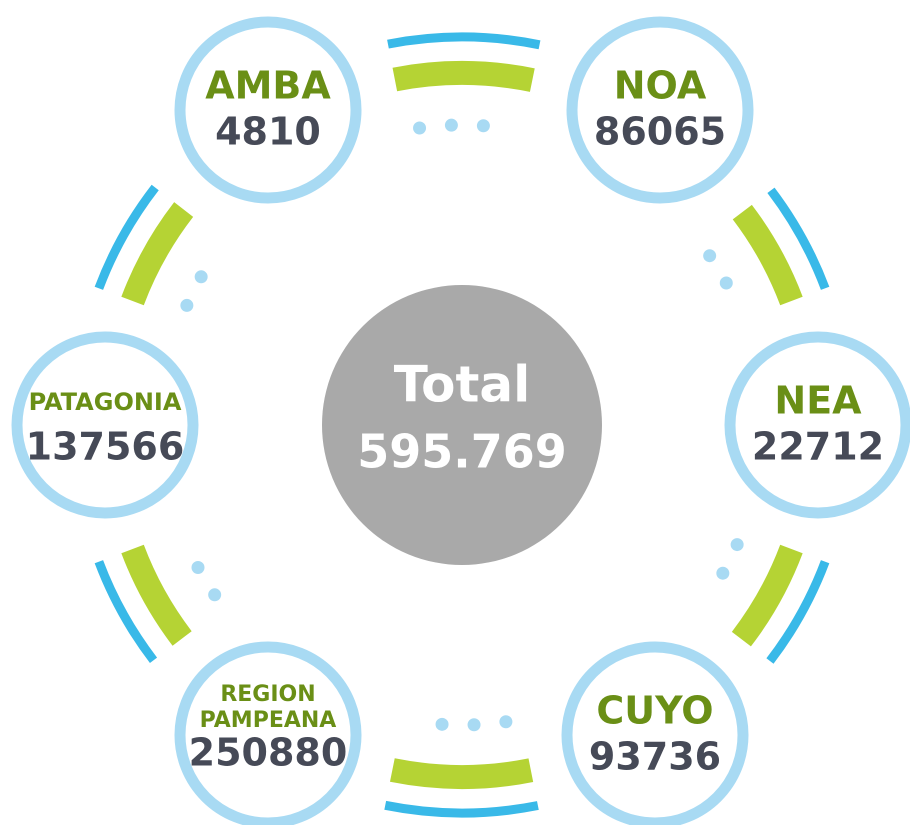 The image size is (910, 825). I want to click on node-value: 93736, so click(655, 757).